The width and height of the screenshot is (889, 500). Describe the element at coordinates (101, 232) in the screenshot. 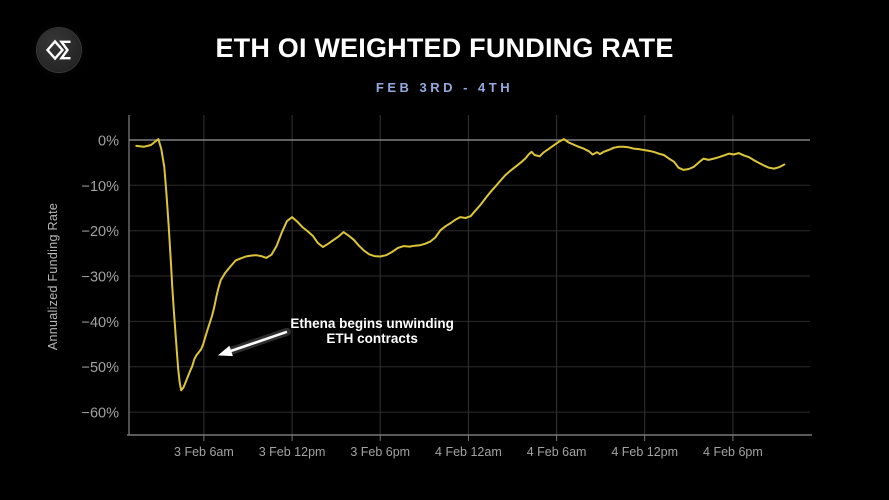

I see `y-tick-label: −20%` at that location.